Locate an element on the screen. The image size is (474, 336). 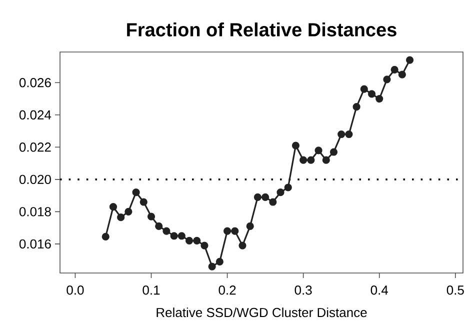
y-tick-label: 0.018 is located at coordinates (35, 211).